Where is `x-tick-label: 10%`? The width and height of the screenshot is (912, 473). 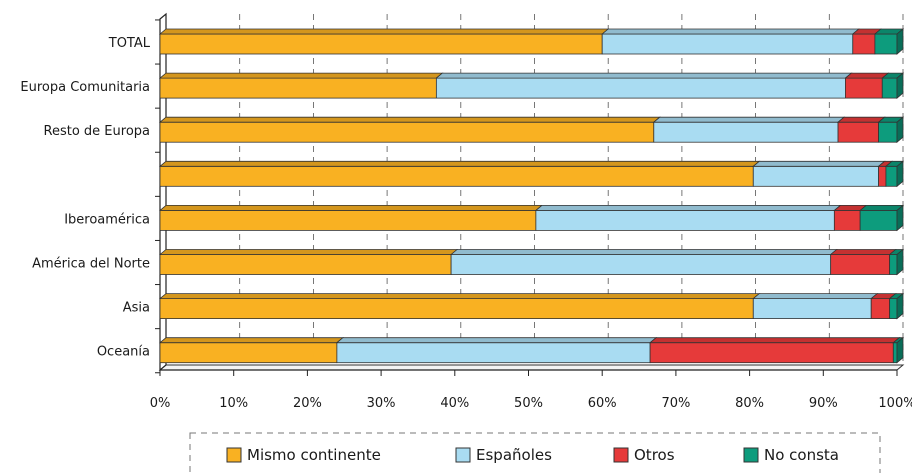
x-tick-label: 10% is located at coordinates (233, 403).